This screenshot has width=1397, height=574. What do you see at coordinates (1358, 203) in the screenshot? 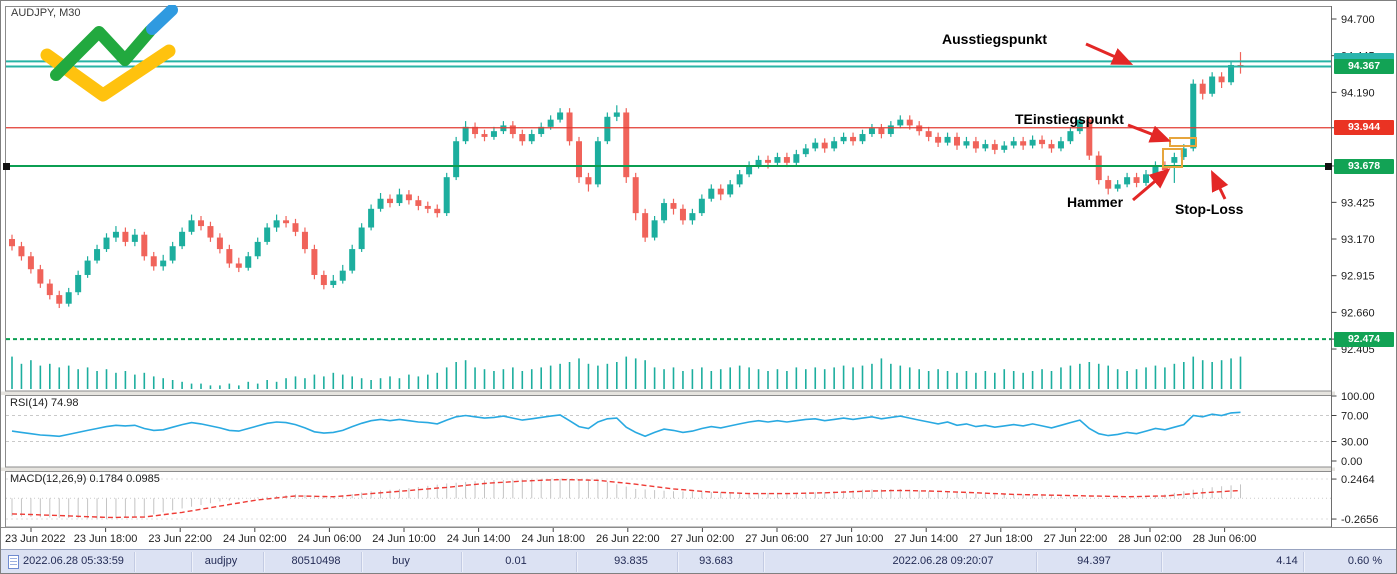
I see `svg-text: 93.425` at bounding box center [1358, 203].